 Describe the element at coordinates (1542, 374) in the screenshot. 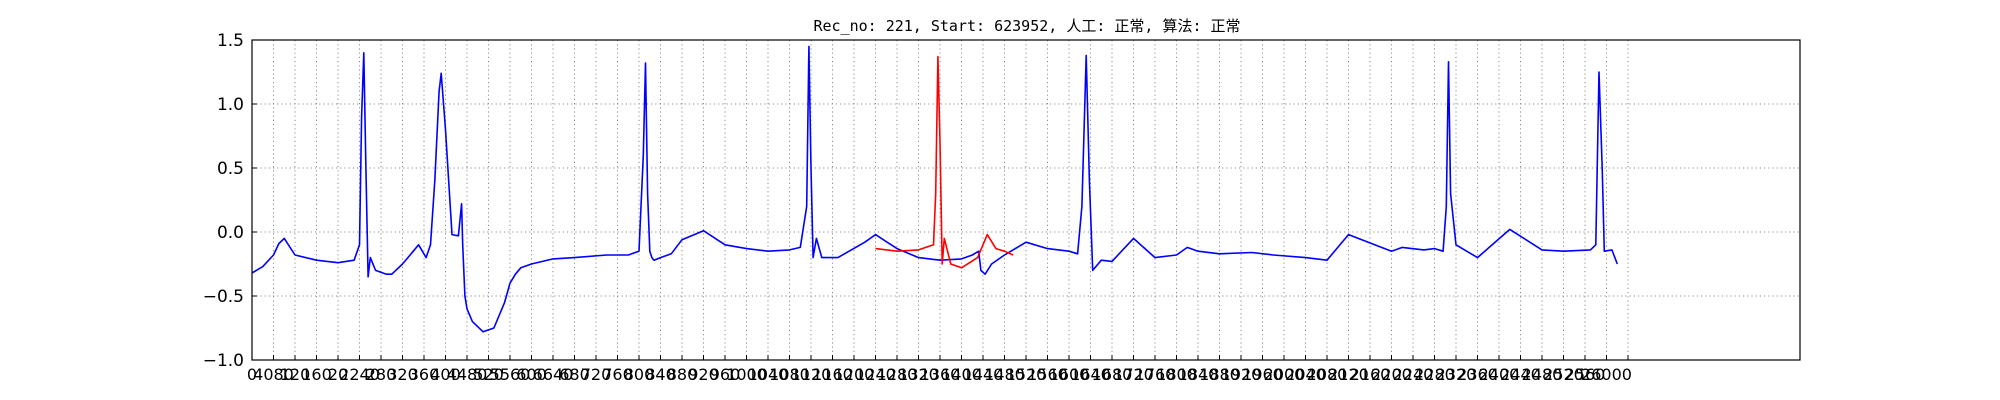

I see `x-tick-label: 2480` at that location.